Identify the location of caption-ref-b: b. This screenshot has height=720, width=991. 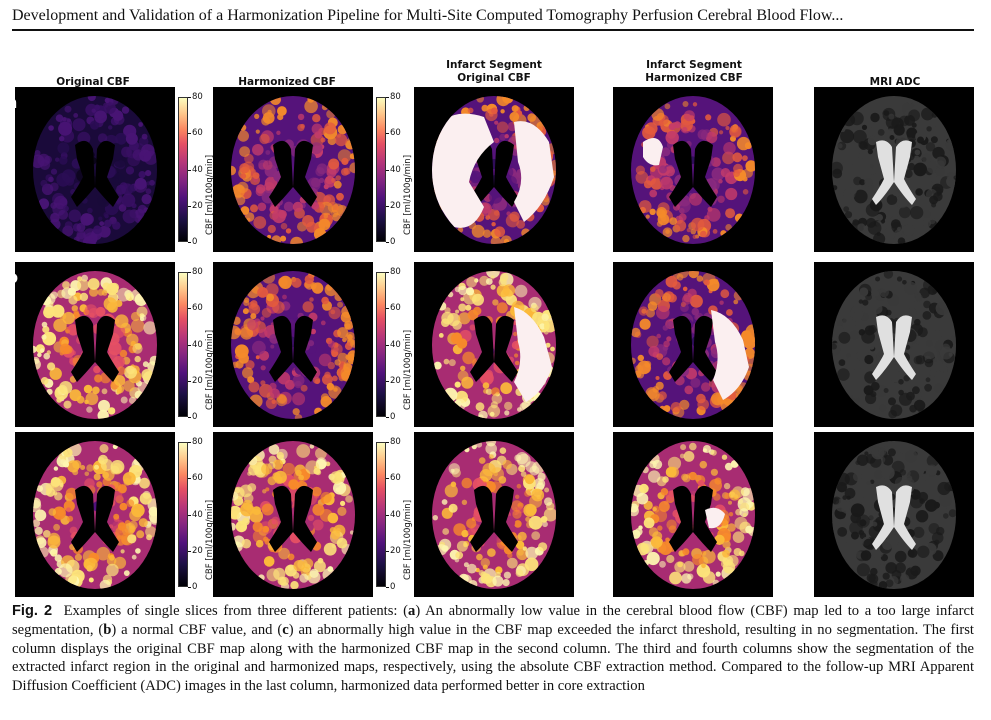
(107, 629).